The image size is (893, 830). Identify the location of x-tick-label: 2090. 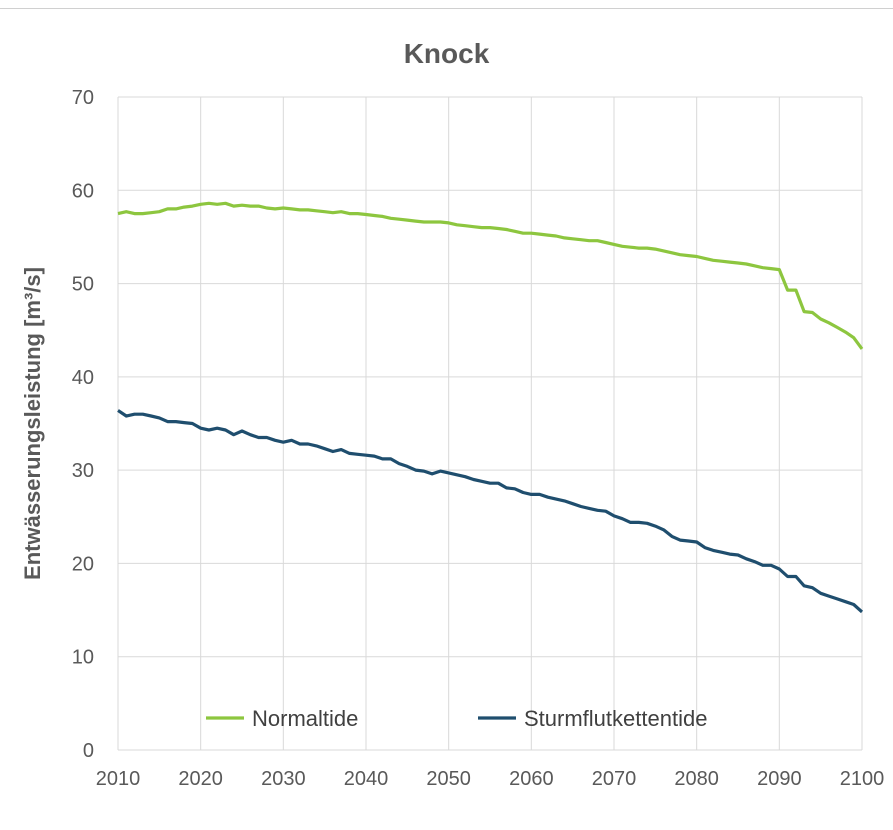
(779, 779).